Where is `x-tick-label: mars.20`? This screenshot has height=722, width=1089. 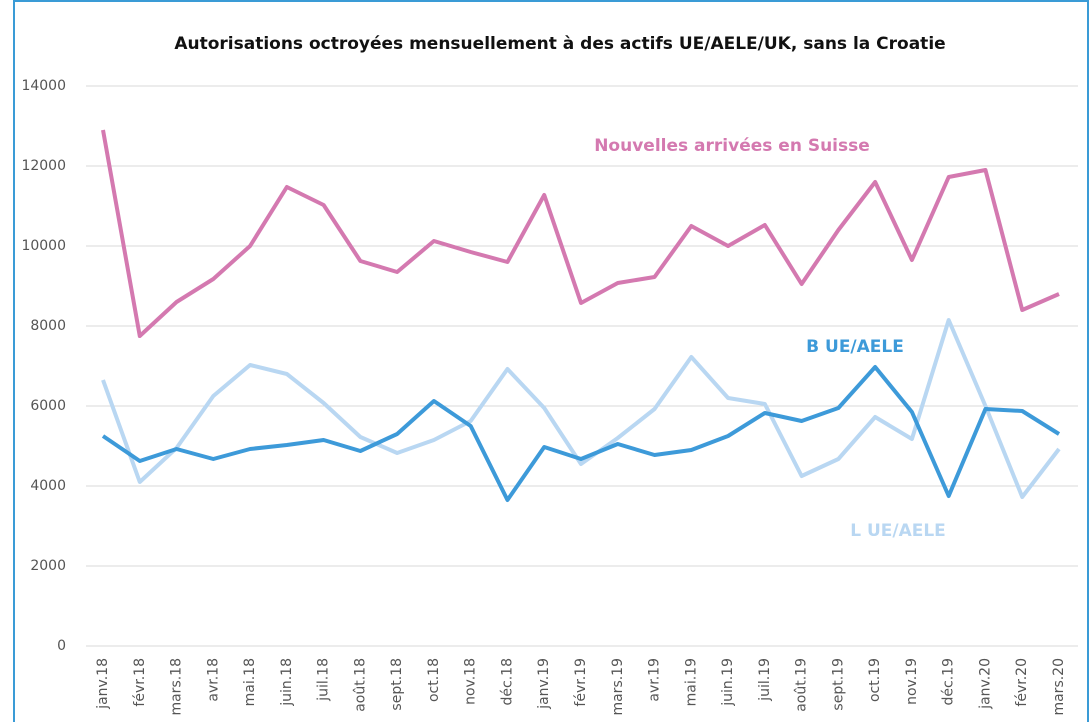 x-tick-label: mars.20 is located at coordinates (1059, 687).